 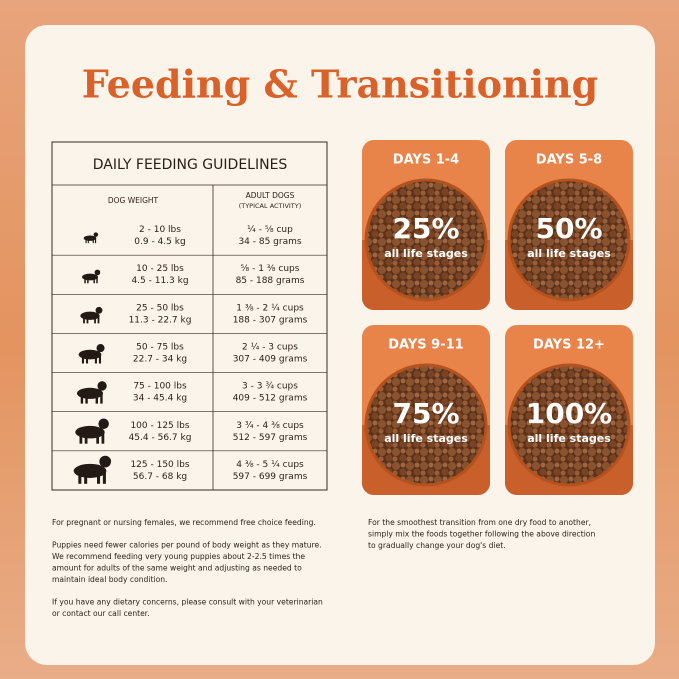 I want to click on weight-kg: 56.7 - 68 kg, so click(x=160, y=477).